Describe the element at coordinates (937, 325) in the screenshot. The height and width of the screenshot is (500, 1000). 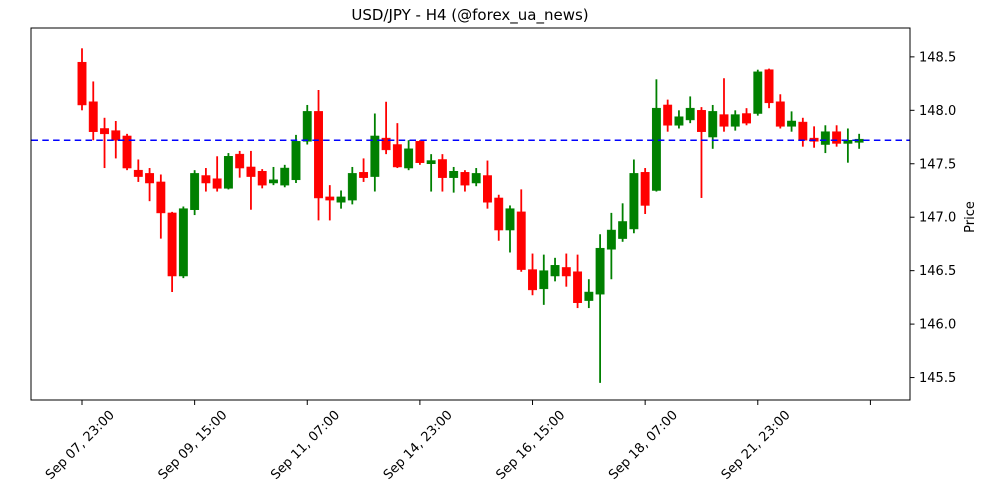
I see `y-tick-label: 146.0` at that location.